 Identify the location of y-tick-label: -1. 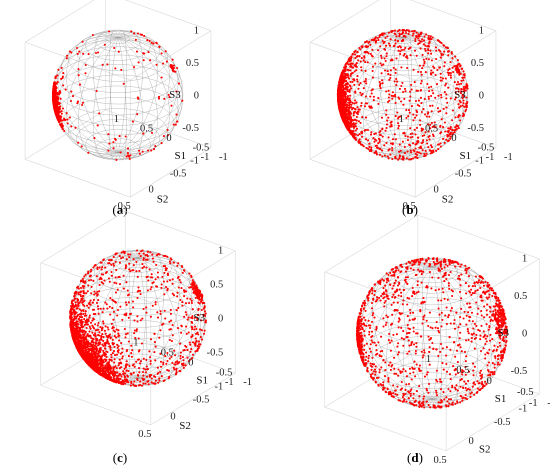
(205, 157).